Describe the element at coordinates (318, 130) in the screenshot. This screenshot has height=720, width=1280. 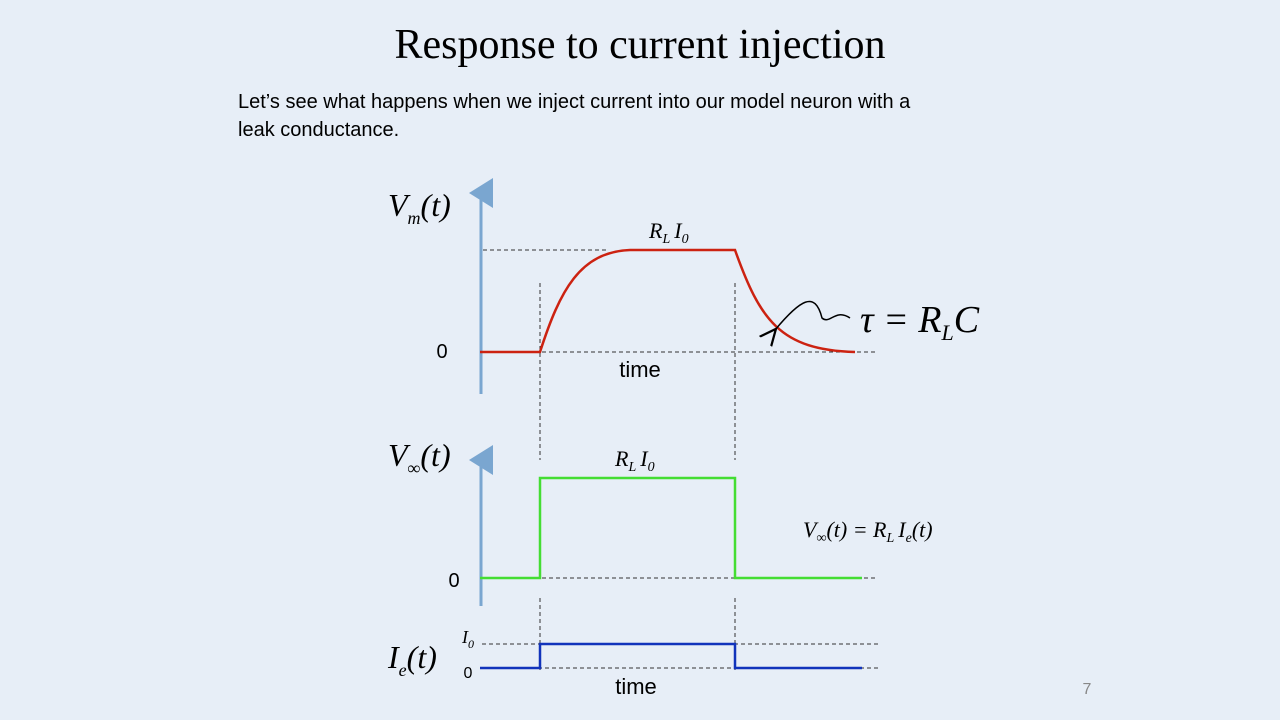
I see `body-line: leak conductance.` at that location.